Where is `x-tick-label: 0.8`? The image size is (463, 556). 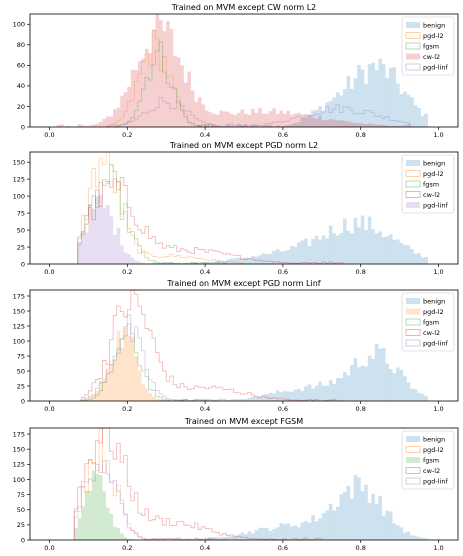
x-tick-label: 0.8 is located at coordinates (361, 135).